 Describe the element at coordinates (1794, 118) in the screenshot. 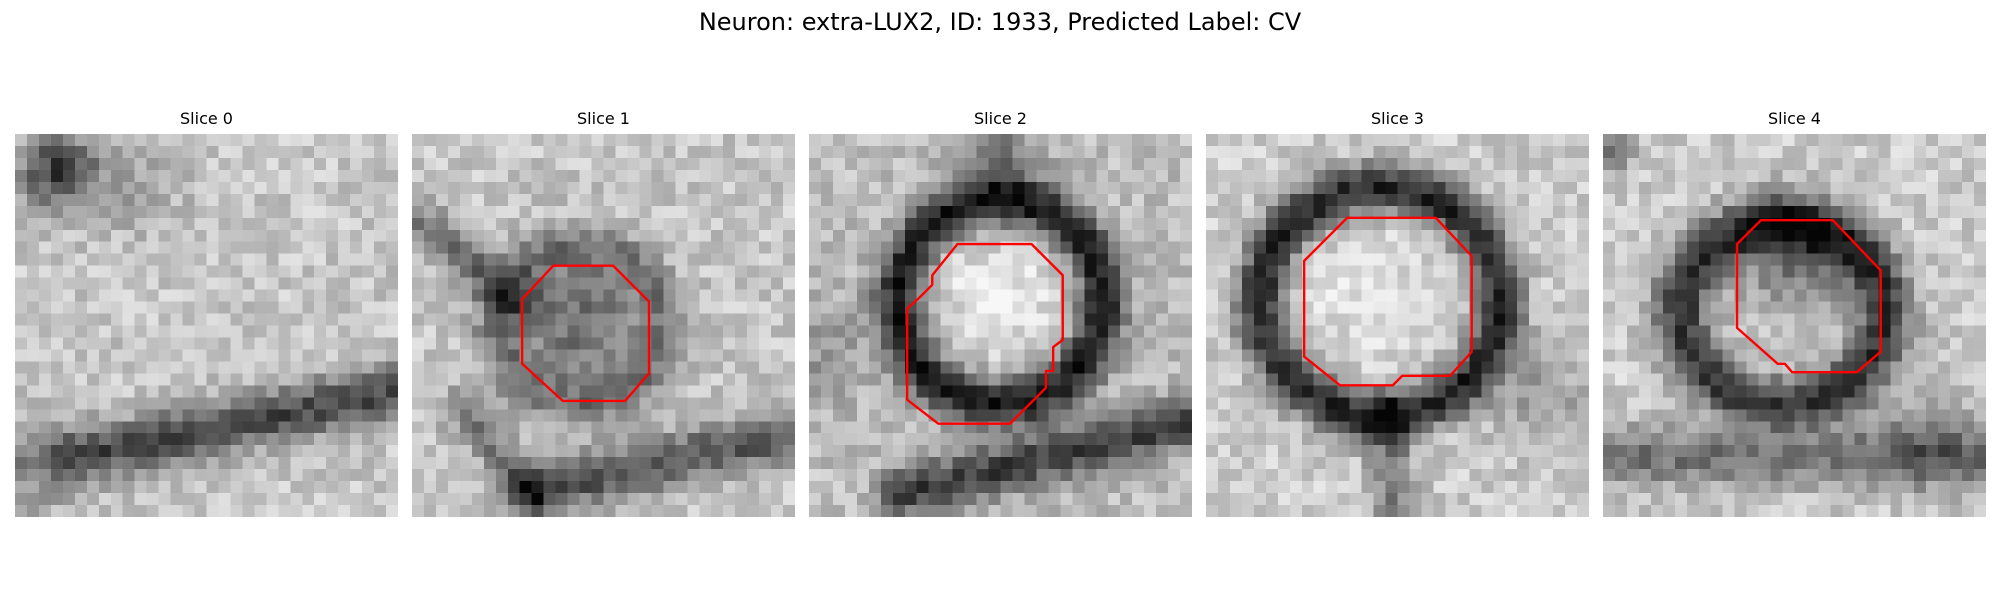

I see `slice-title: Slice 4` at that location.